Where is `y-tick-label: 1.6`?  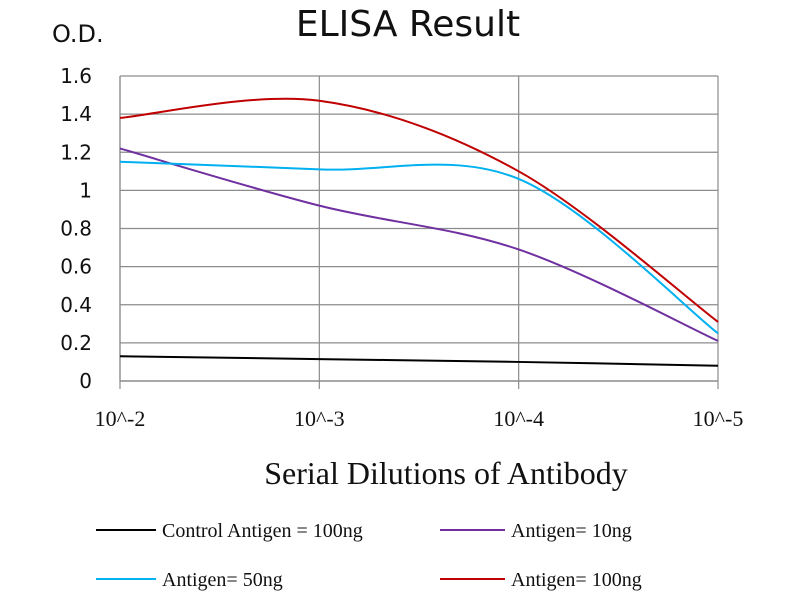
y-tick-label: 1.6 is located at coordinates (76, 76).